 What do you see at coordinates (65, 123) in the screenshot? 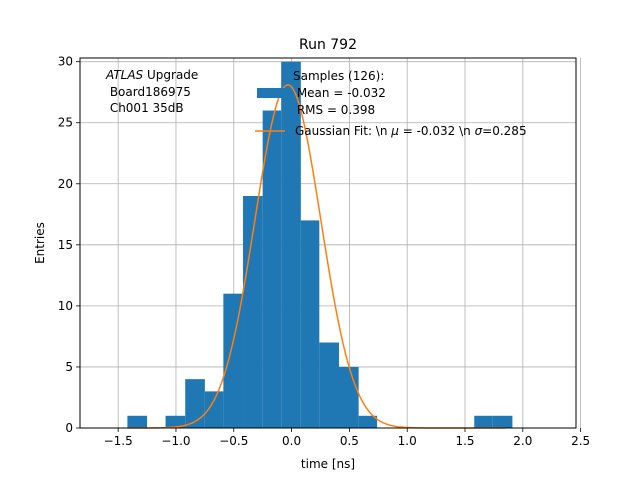
I see `y-tick-label: 25` at bounding box center [65, 123].